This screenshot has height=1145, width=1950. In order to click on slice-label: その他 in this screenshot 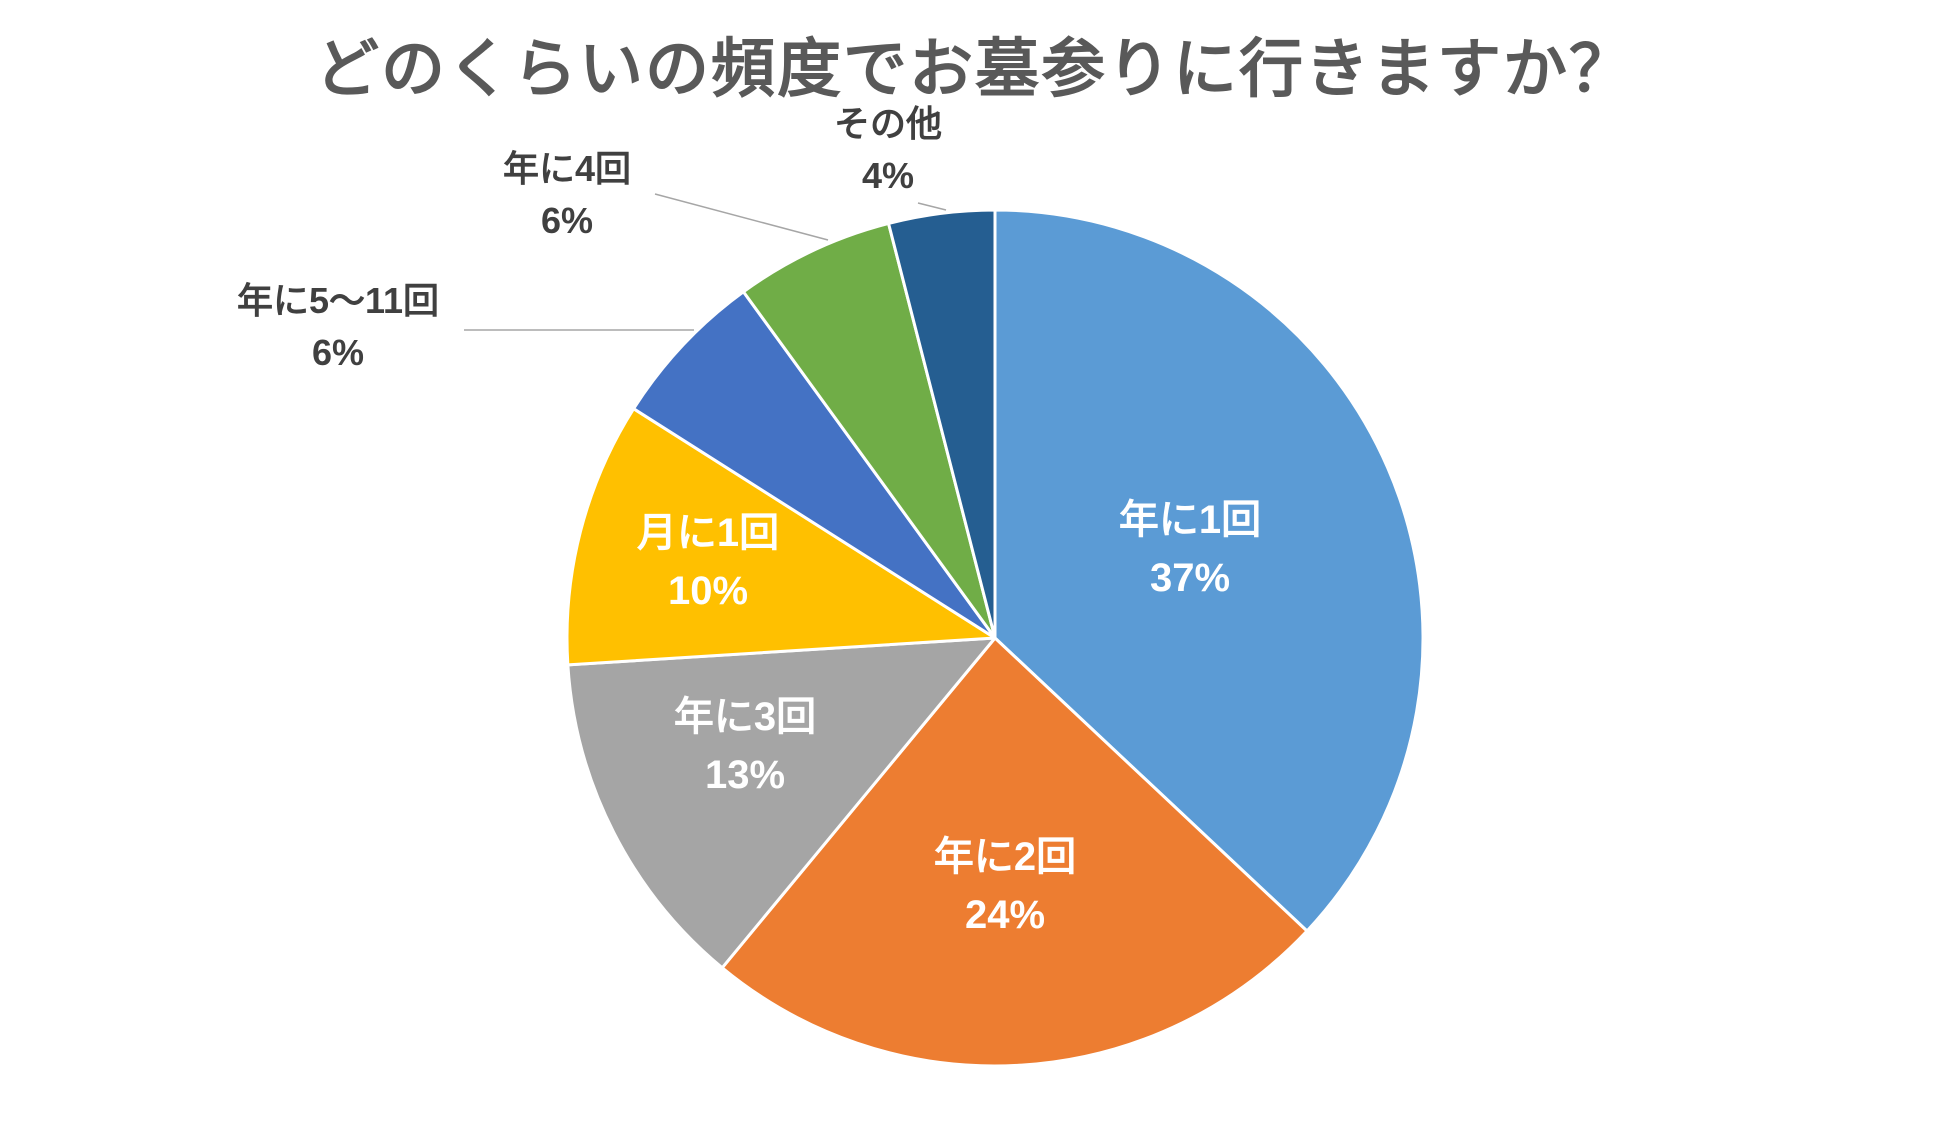, I will do `click(888, 123)`.